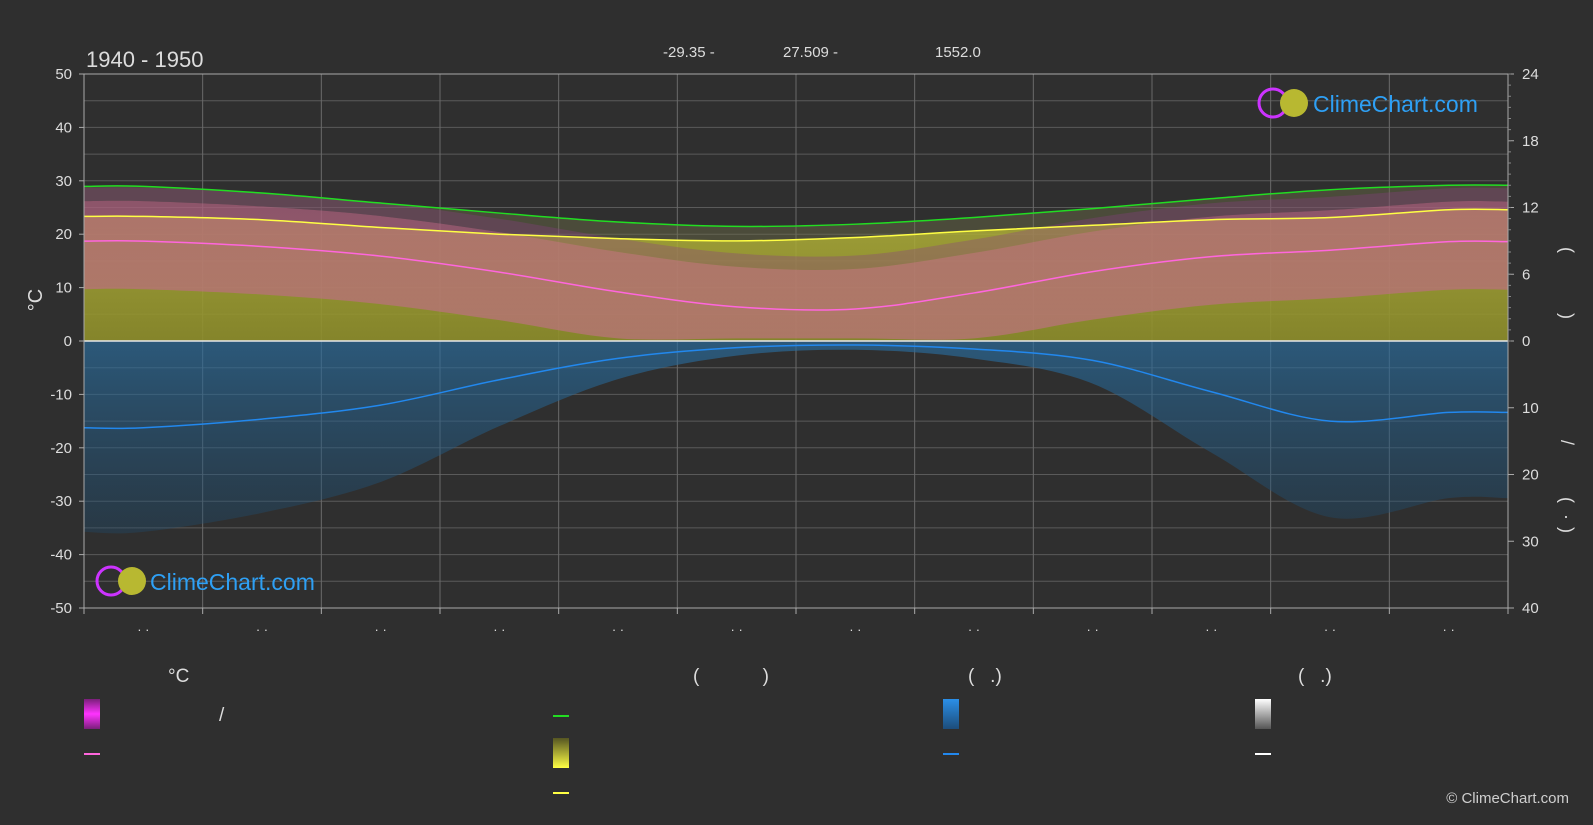 The height and width of the screenshot is (825, 1593). What do you see at coordinates (36, 300) in the screenshot?
I see `y-axis-label: °C` at bounding box center [36, 300].